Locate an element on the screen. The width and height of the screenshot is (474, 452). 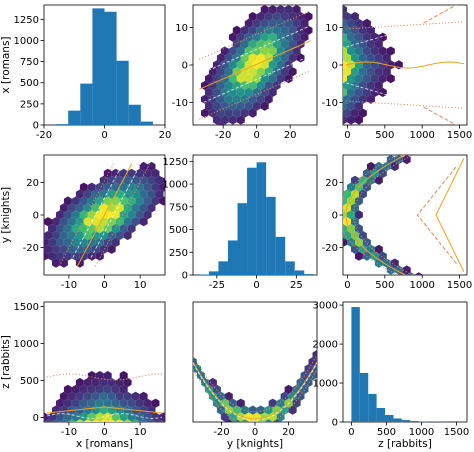
y-tick-label: 0 is located at coordinates (36, 418).